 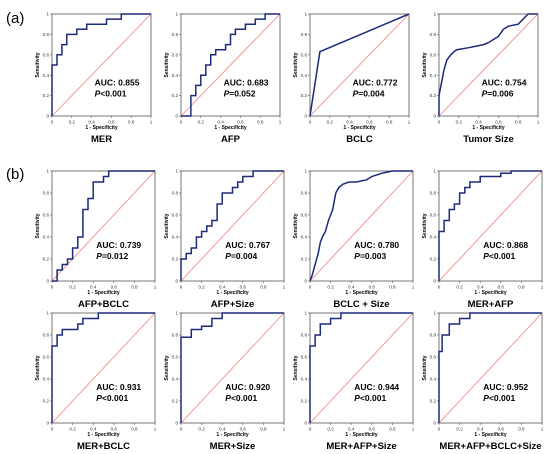 I want to click on panel-title: AFP, so click(x=231, y=139).